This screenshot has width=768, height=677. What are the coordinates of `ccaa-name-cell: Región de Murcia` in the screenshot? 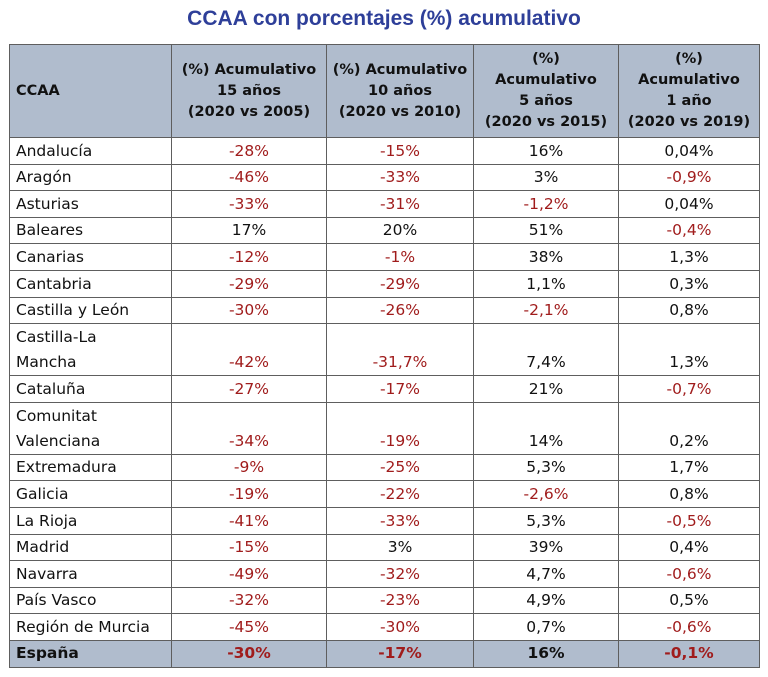 It's located at (90, 627).